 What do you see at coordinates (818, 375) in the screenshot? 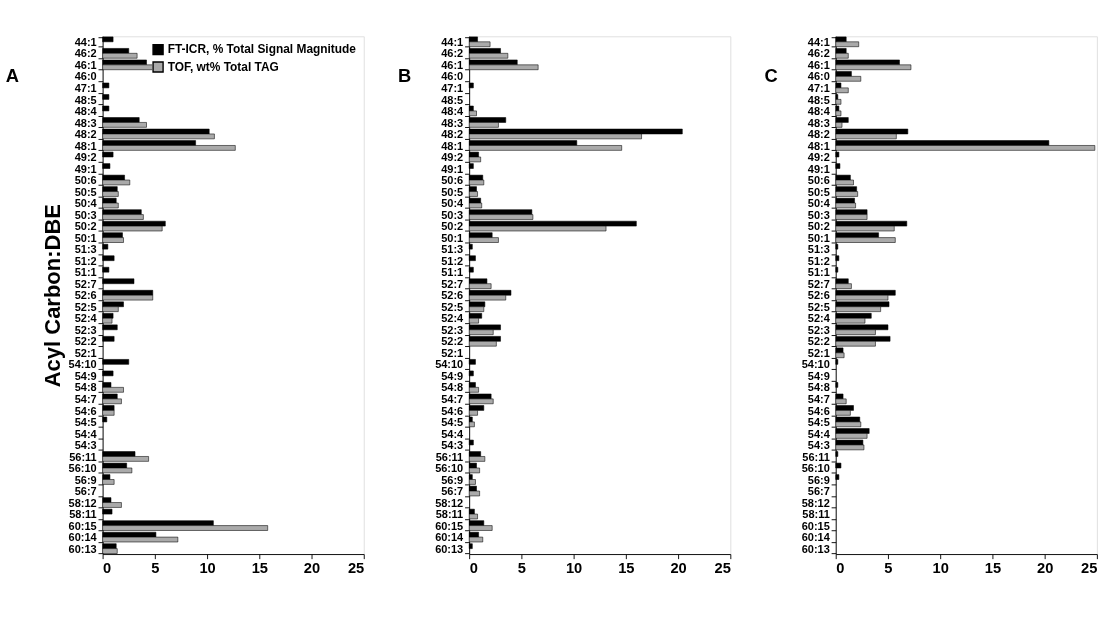
I see `y-tick-label: 54:9` at bounding box center [818, 375].